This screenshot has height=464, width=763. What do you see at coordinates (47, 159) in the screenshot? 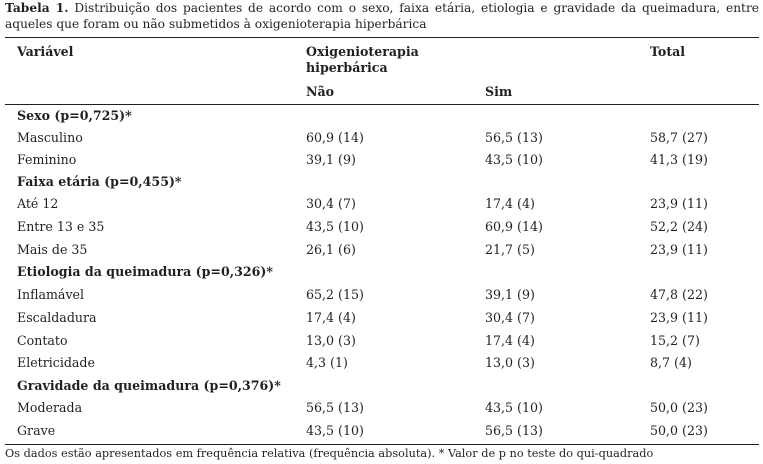
I see `row-label: Feminino` at bounding box center [47, 159].